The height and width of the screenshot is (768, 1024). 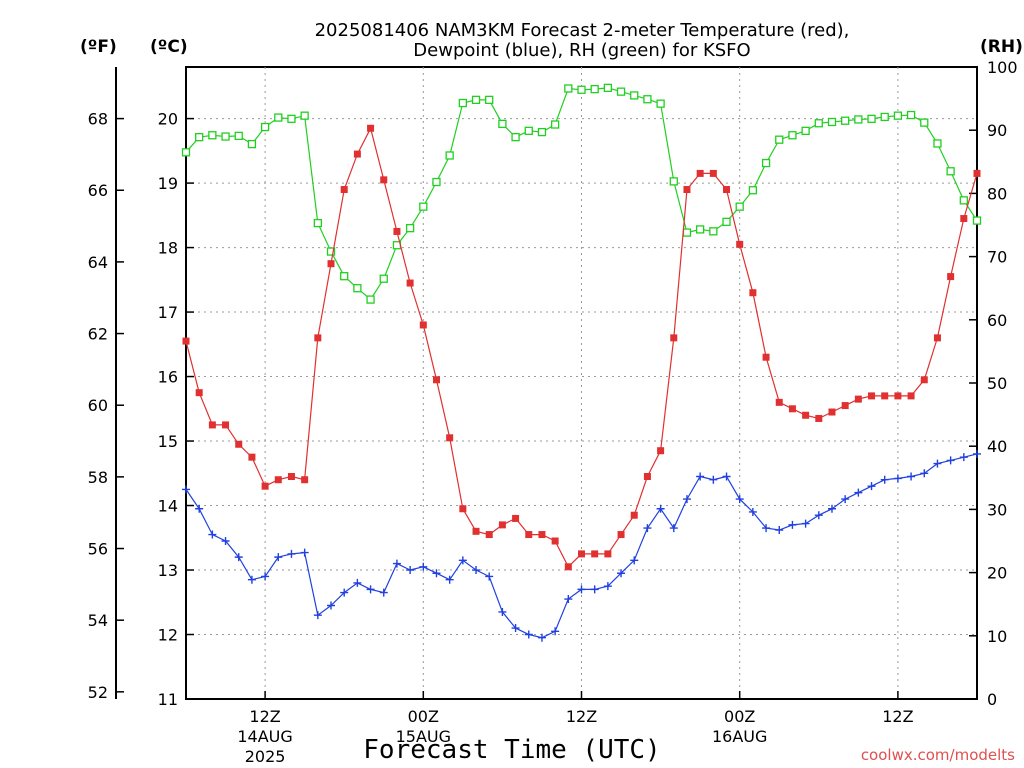 What do you see at coordinates (992, 699) in the screenshot?
I see `rh-tick-label: 0` at bounding box center [992, 699].